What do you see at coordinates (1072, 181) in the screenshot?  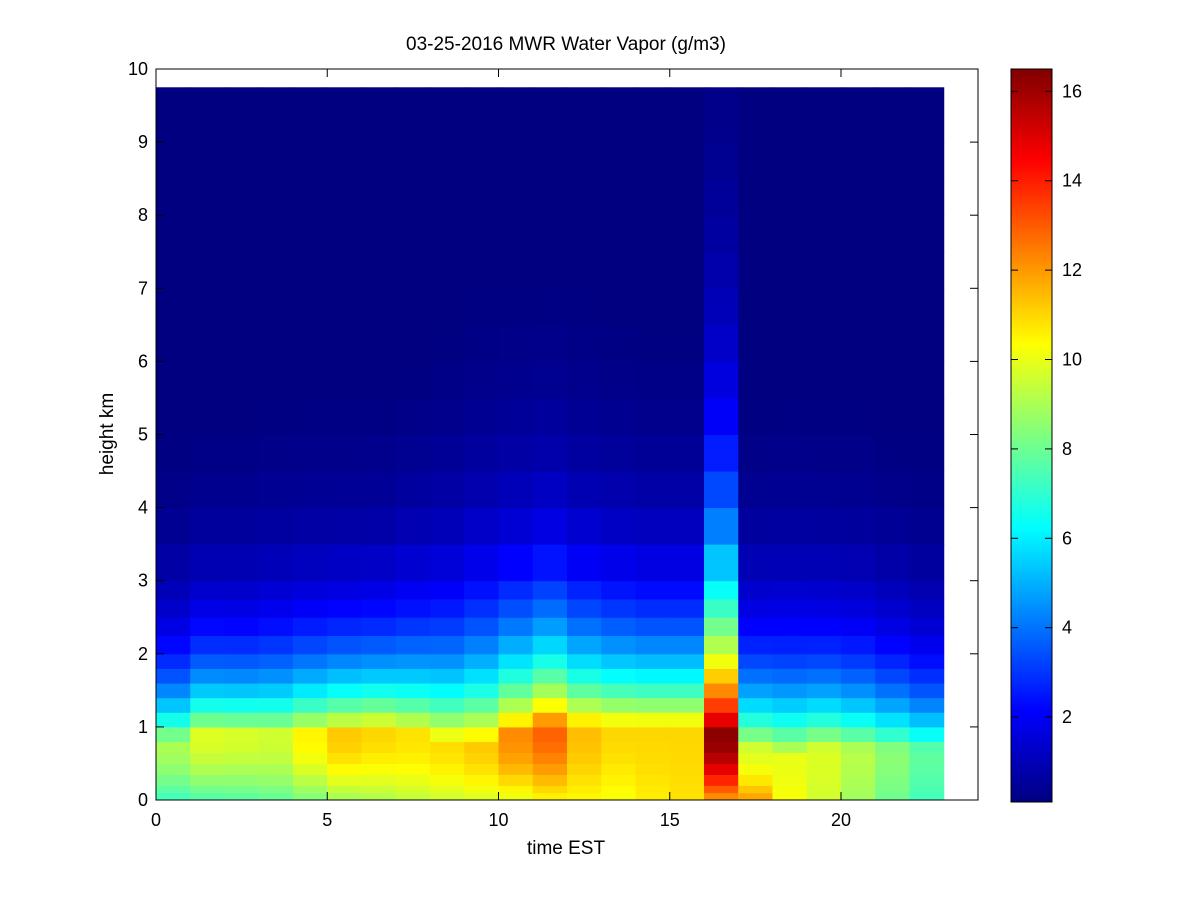 I see `colorbar-tick-label: 14` at bounding box center [1072, 181].